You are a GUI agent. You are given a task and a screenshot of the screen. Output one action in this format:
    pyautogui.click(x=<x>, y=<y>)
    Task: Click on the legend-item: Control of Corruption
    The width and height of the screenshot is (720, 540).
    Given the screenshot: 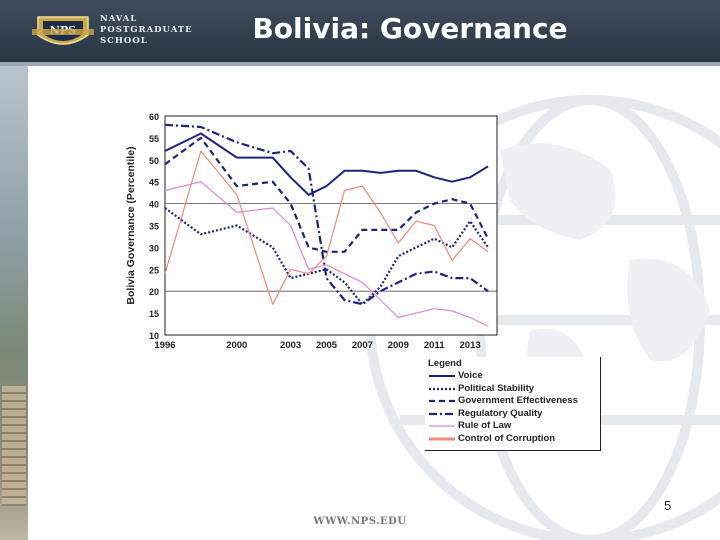 What is the action you would take?
    pyautogui.click(x=515, y=439)
    